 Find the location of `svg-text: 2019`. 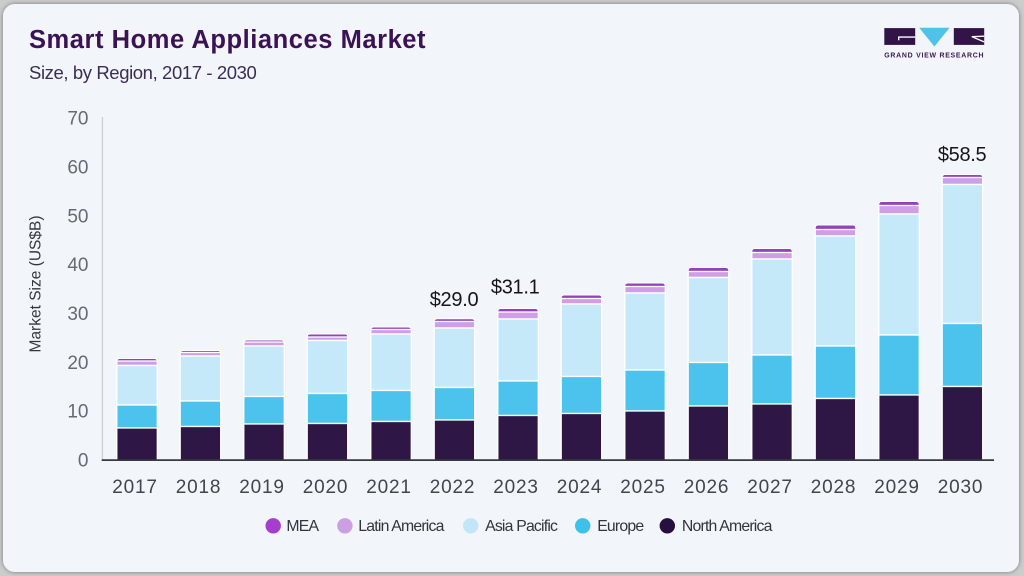

svg-text: 2019 is located at coordinates (261, 487).